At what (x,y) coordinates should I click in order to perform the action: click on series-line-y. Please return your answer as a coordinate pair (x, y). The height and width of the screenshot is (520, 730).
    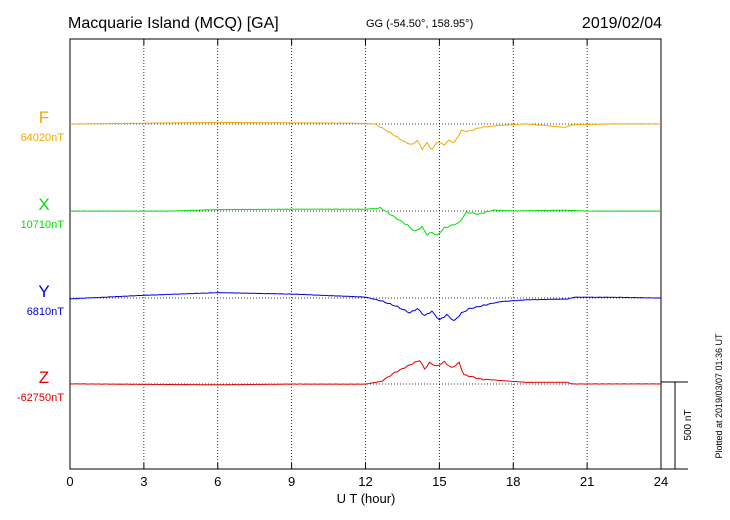
    Looking at the image, I should click on (365, 306).